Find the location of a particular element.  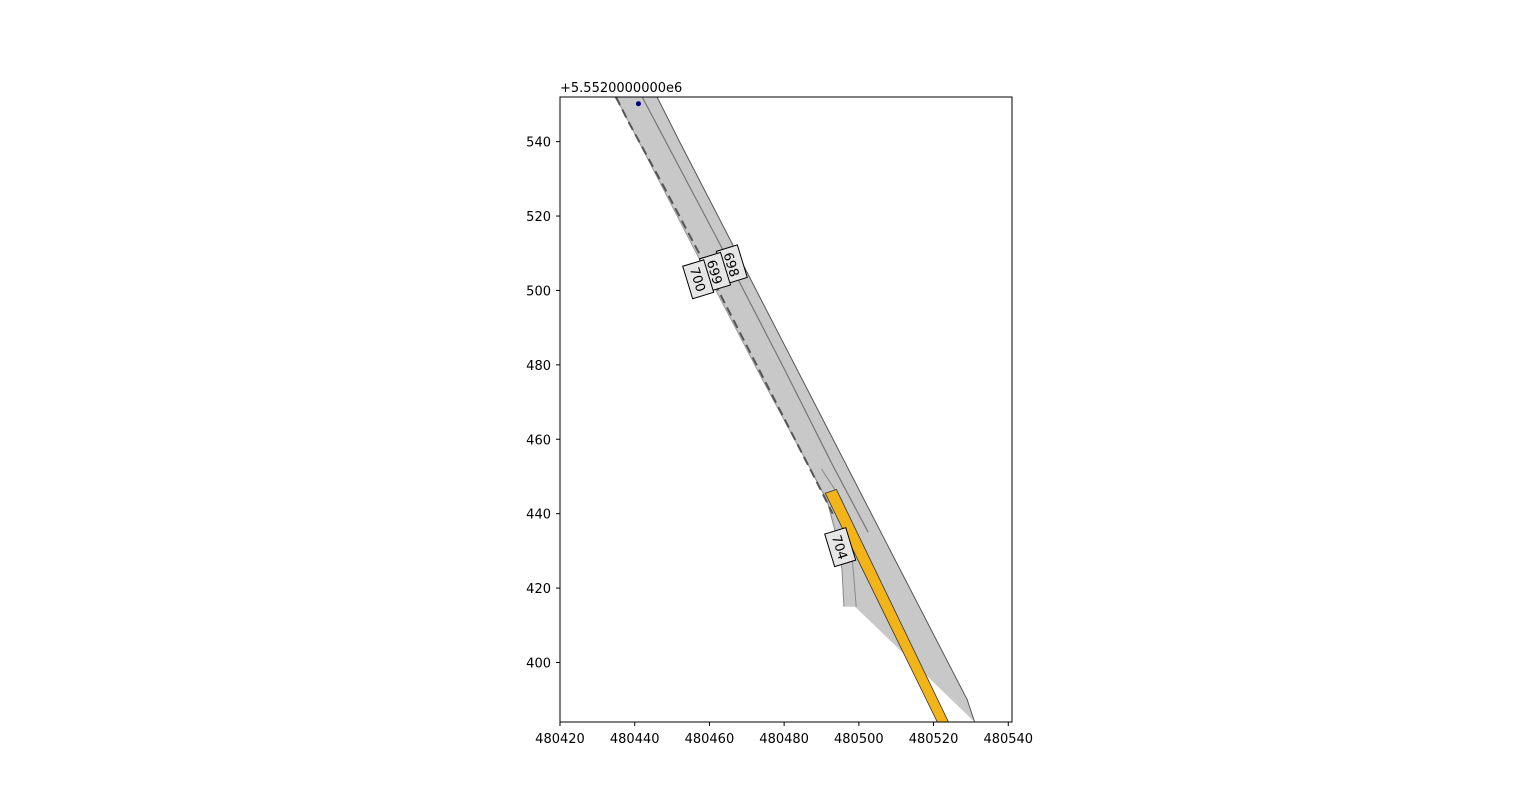

ramp-band is located at coordinates (833, 538).